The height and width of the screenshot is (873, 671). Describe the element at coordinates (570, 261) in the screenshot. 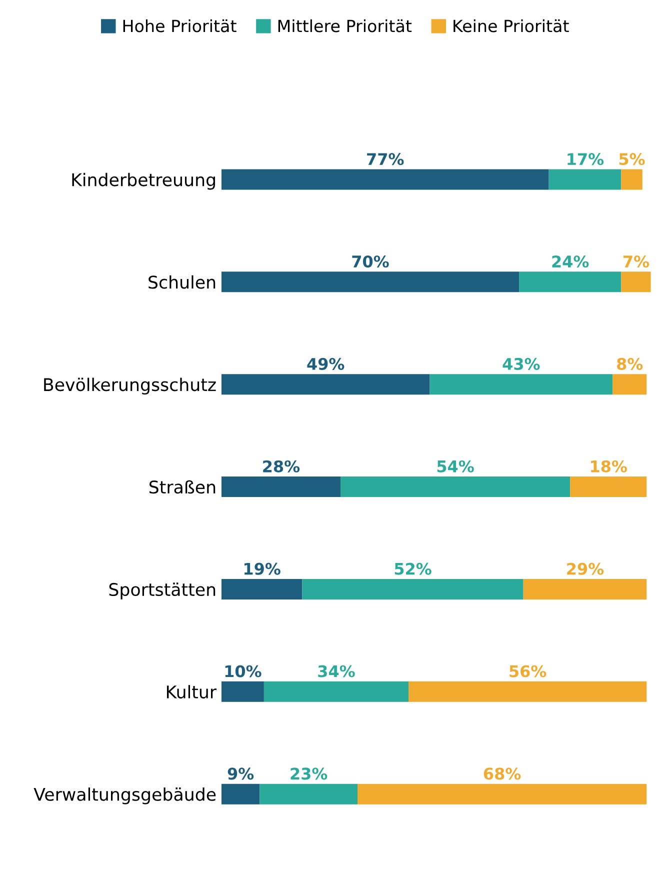

I see `data-label: 24%` at that location.